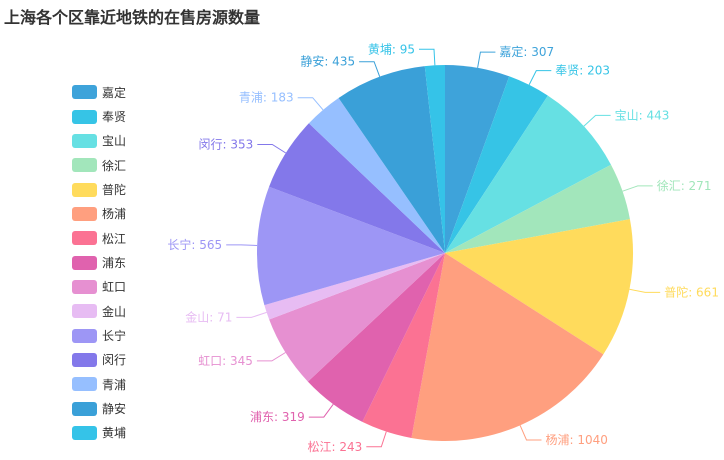 The height and width of the screenshot is (460, 724). What do you see at coordinates (99, 433) in the screenshot?
I see `legend-item: 黄埔` at bounding box center [99, 433].